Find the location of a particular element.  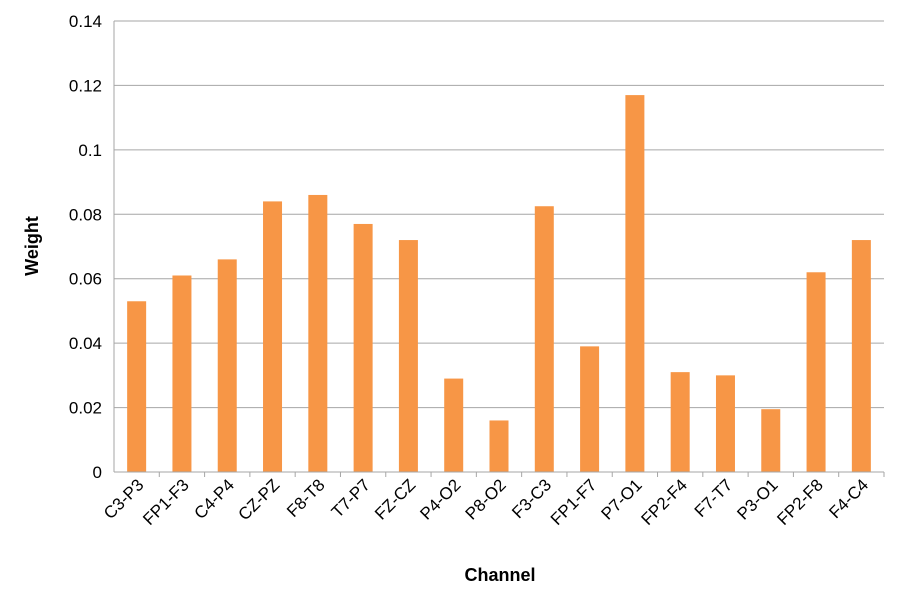

y-axis-ticks: 0 0.02 0.04 0.06 0.08 0.1 0.12 0.14 is located at coordinates (85, 247).